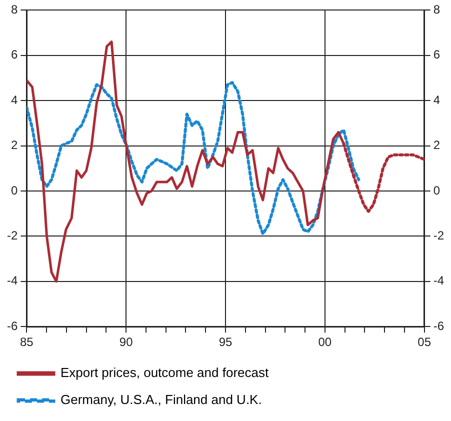 Image resolution: width=451 pixels, height=421 pixels. I want to click on y-tick-label: 6, so click(14, 55).